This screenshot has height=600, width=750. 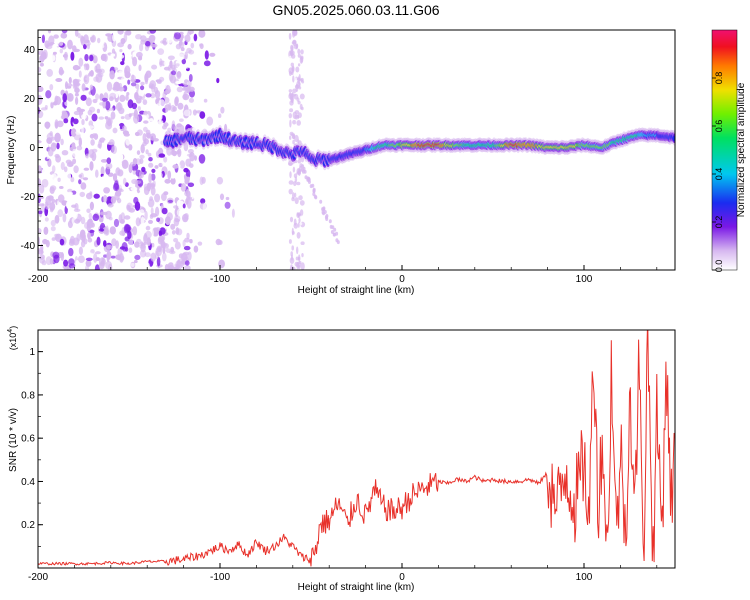 What do you see at coordinates (13, 327) in the screenshot?
I see `snr-scale-close: )` at bounding box center [13, 327].